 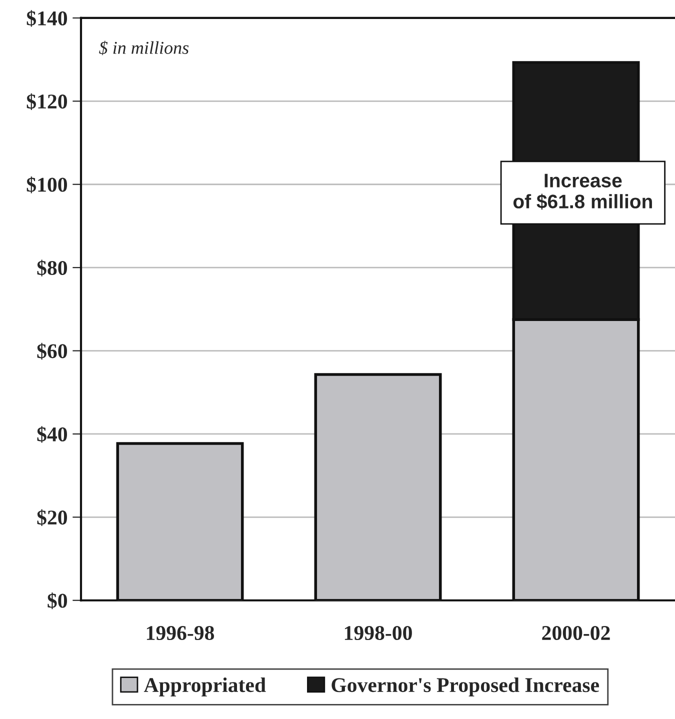 What do you see at coordinates (52, 351) in the screenshot?
I see `y-tick-label: $60` at bounding box center [52, 351].